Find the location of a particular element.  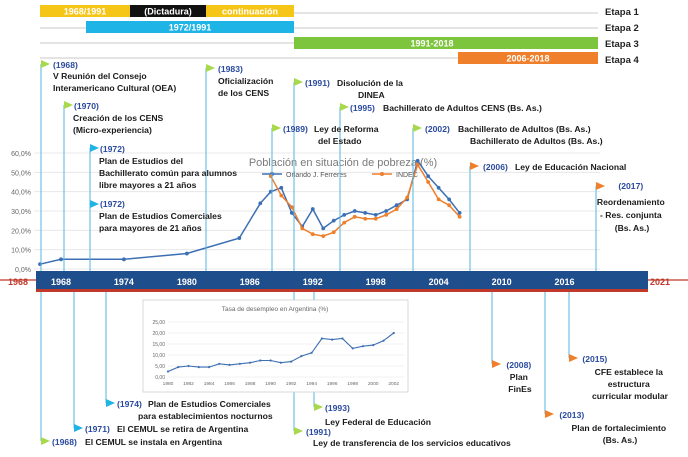

unemployment-x-tick: 1998 is located at coordinates (352, 384).